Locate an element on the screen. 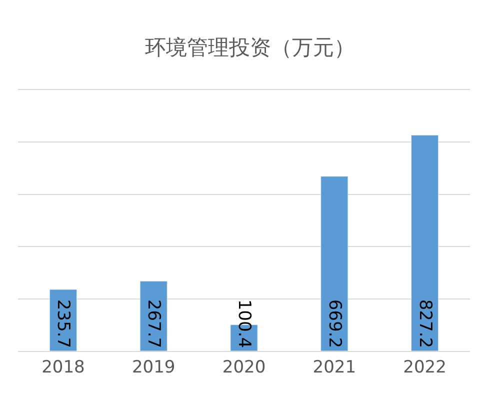 This screenshot has height=396, width=500. chart-title: 环境管理投资（万元） is located at coordinates (250, 47).